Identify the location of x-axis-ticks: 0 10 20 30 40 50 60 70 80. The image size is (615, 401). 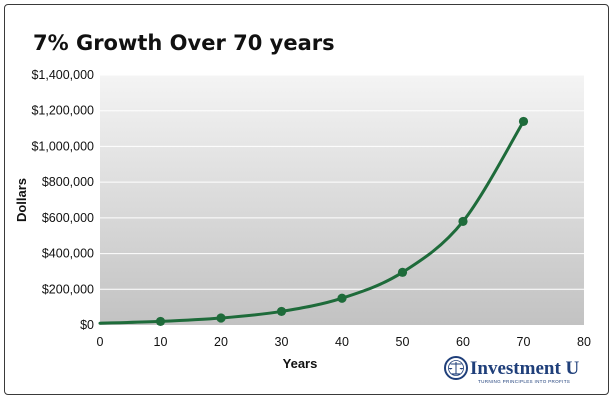
(344, 342).